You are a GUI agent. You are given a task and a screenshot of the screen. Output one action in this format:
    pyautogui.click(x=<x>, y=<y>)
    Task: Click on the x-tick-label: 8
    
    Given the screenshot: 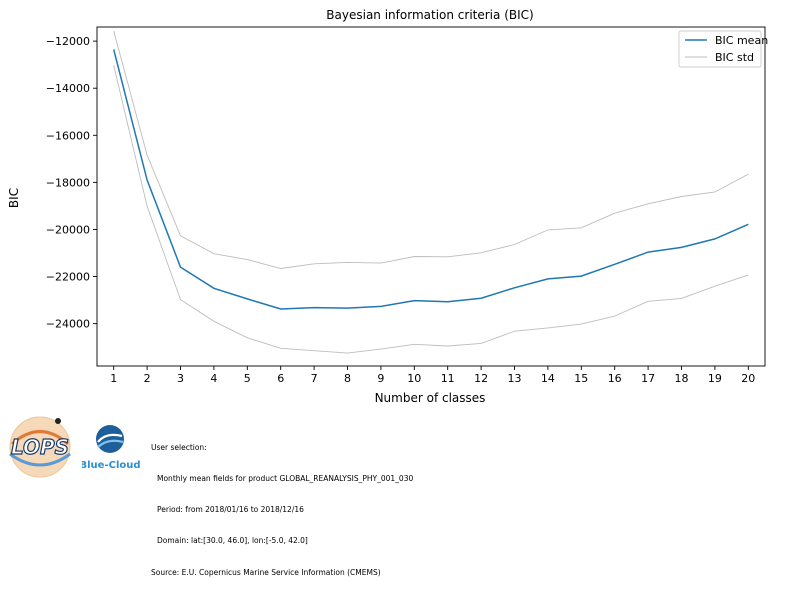 What is the action you would take?
    pyautogui.click(x=347, y=378)
    